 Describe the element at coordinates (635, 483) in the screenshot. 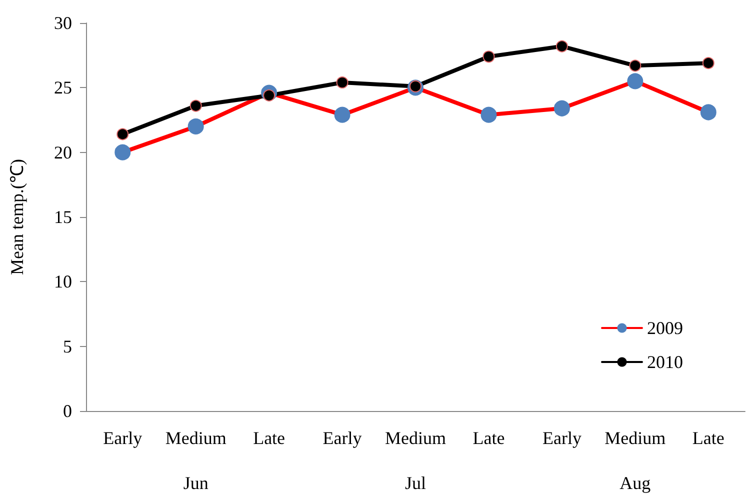

I see `text: Aug` at that location.